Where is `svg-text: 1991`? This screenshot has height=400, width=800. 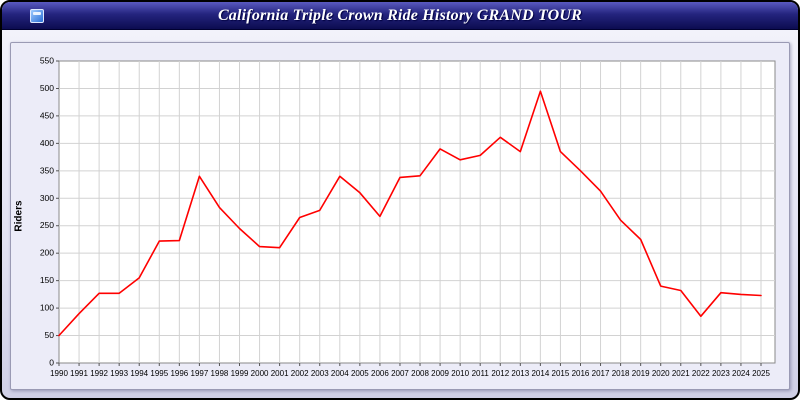 svg-text: 1991 is located at coordinates (79, 373).